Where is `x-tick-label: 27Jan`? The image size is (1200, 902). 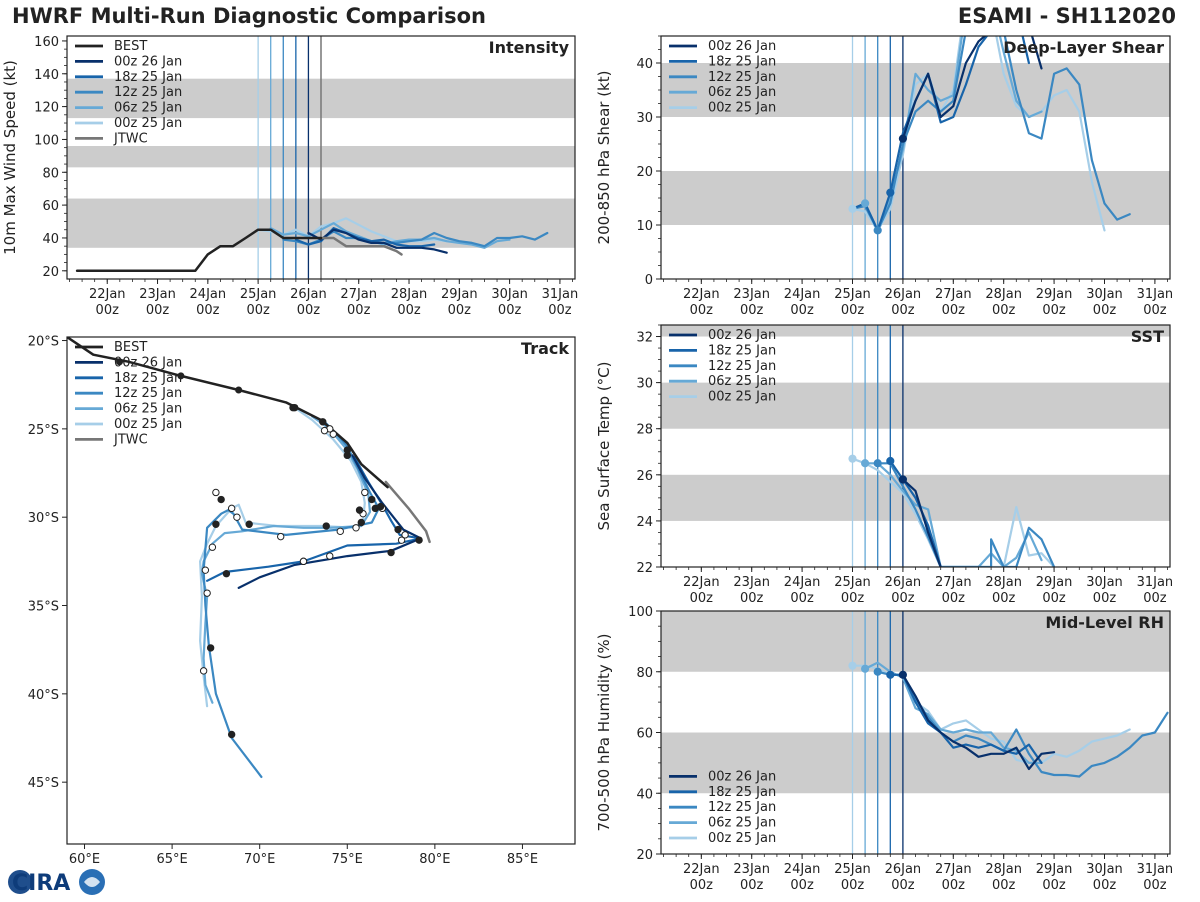 x-tick-label: 27Jan is located at coordinates (358, 294).